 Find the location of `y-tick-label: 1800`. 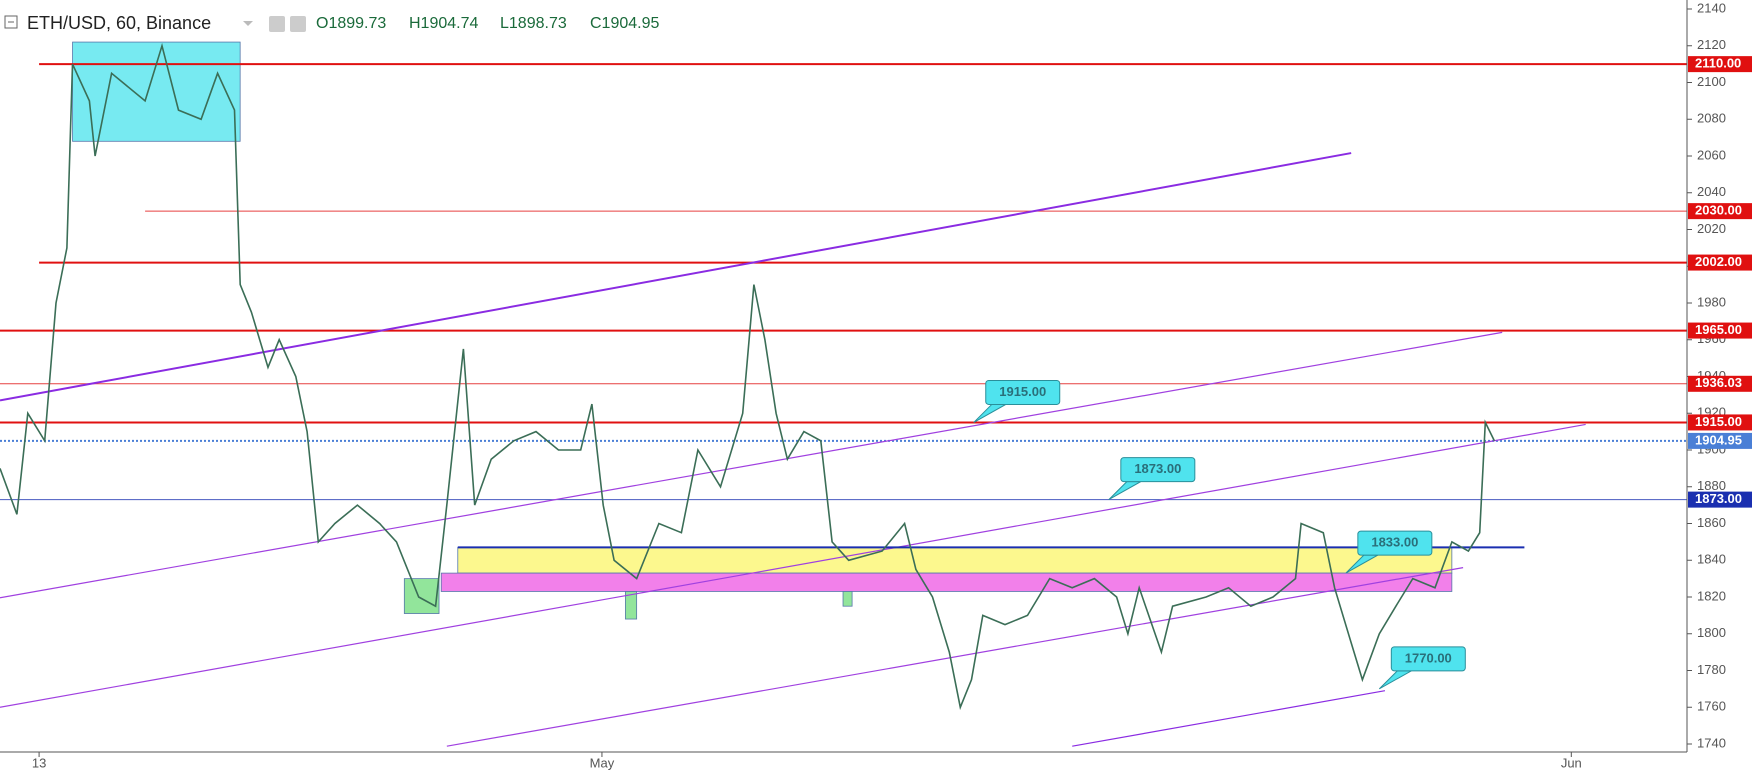

y-tick-label: 1800 is located at coordinates (1711, 632).